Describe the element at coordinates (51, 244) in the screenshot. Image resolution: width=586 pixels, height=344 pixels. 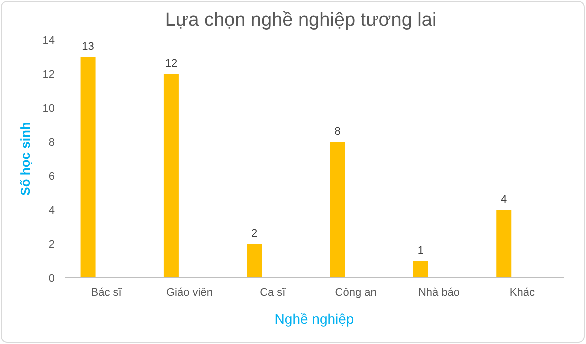
I see `y-tick-label: 2` at that location.